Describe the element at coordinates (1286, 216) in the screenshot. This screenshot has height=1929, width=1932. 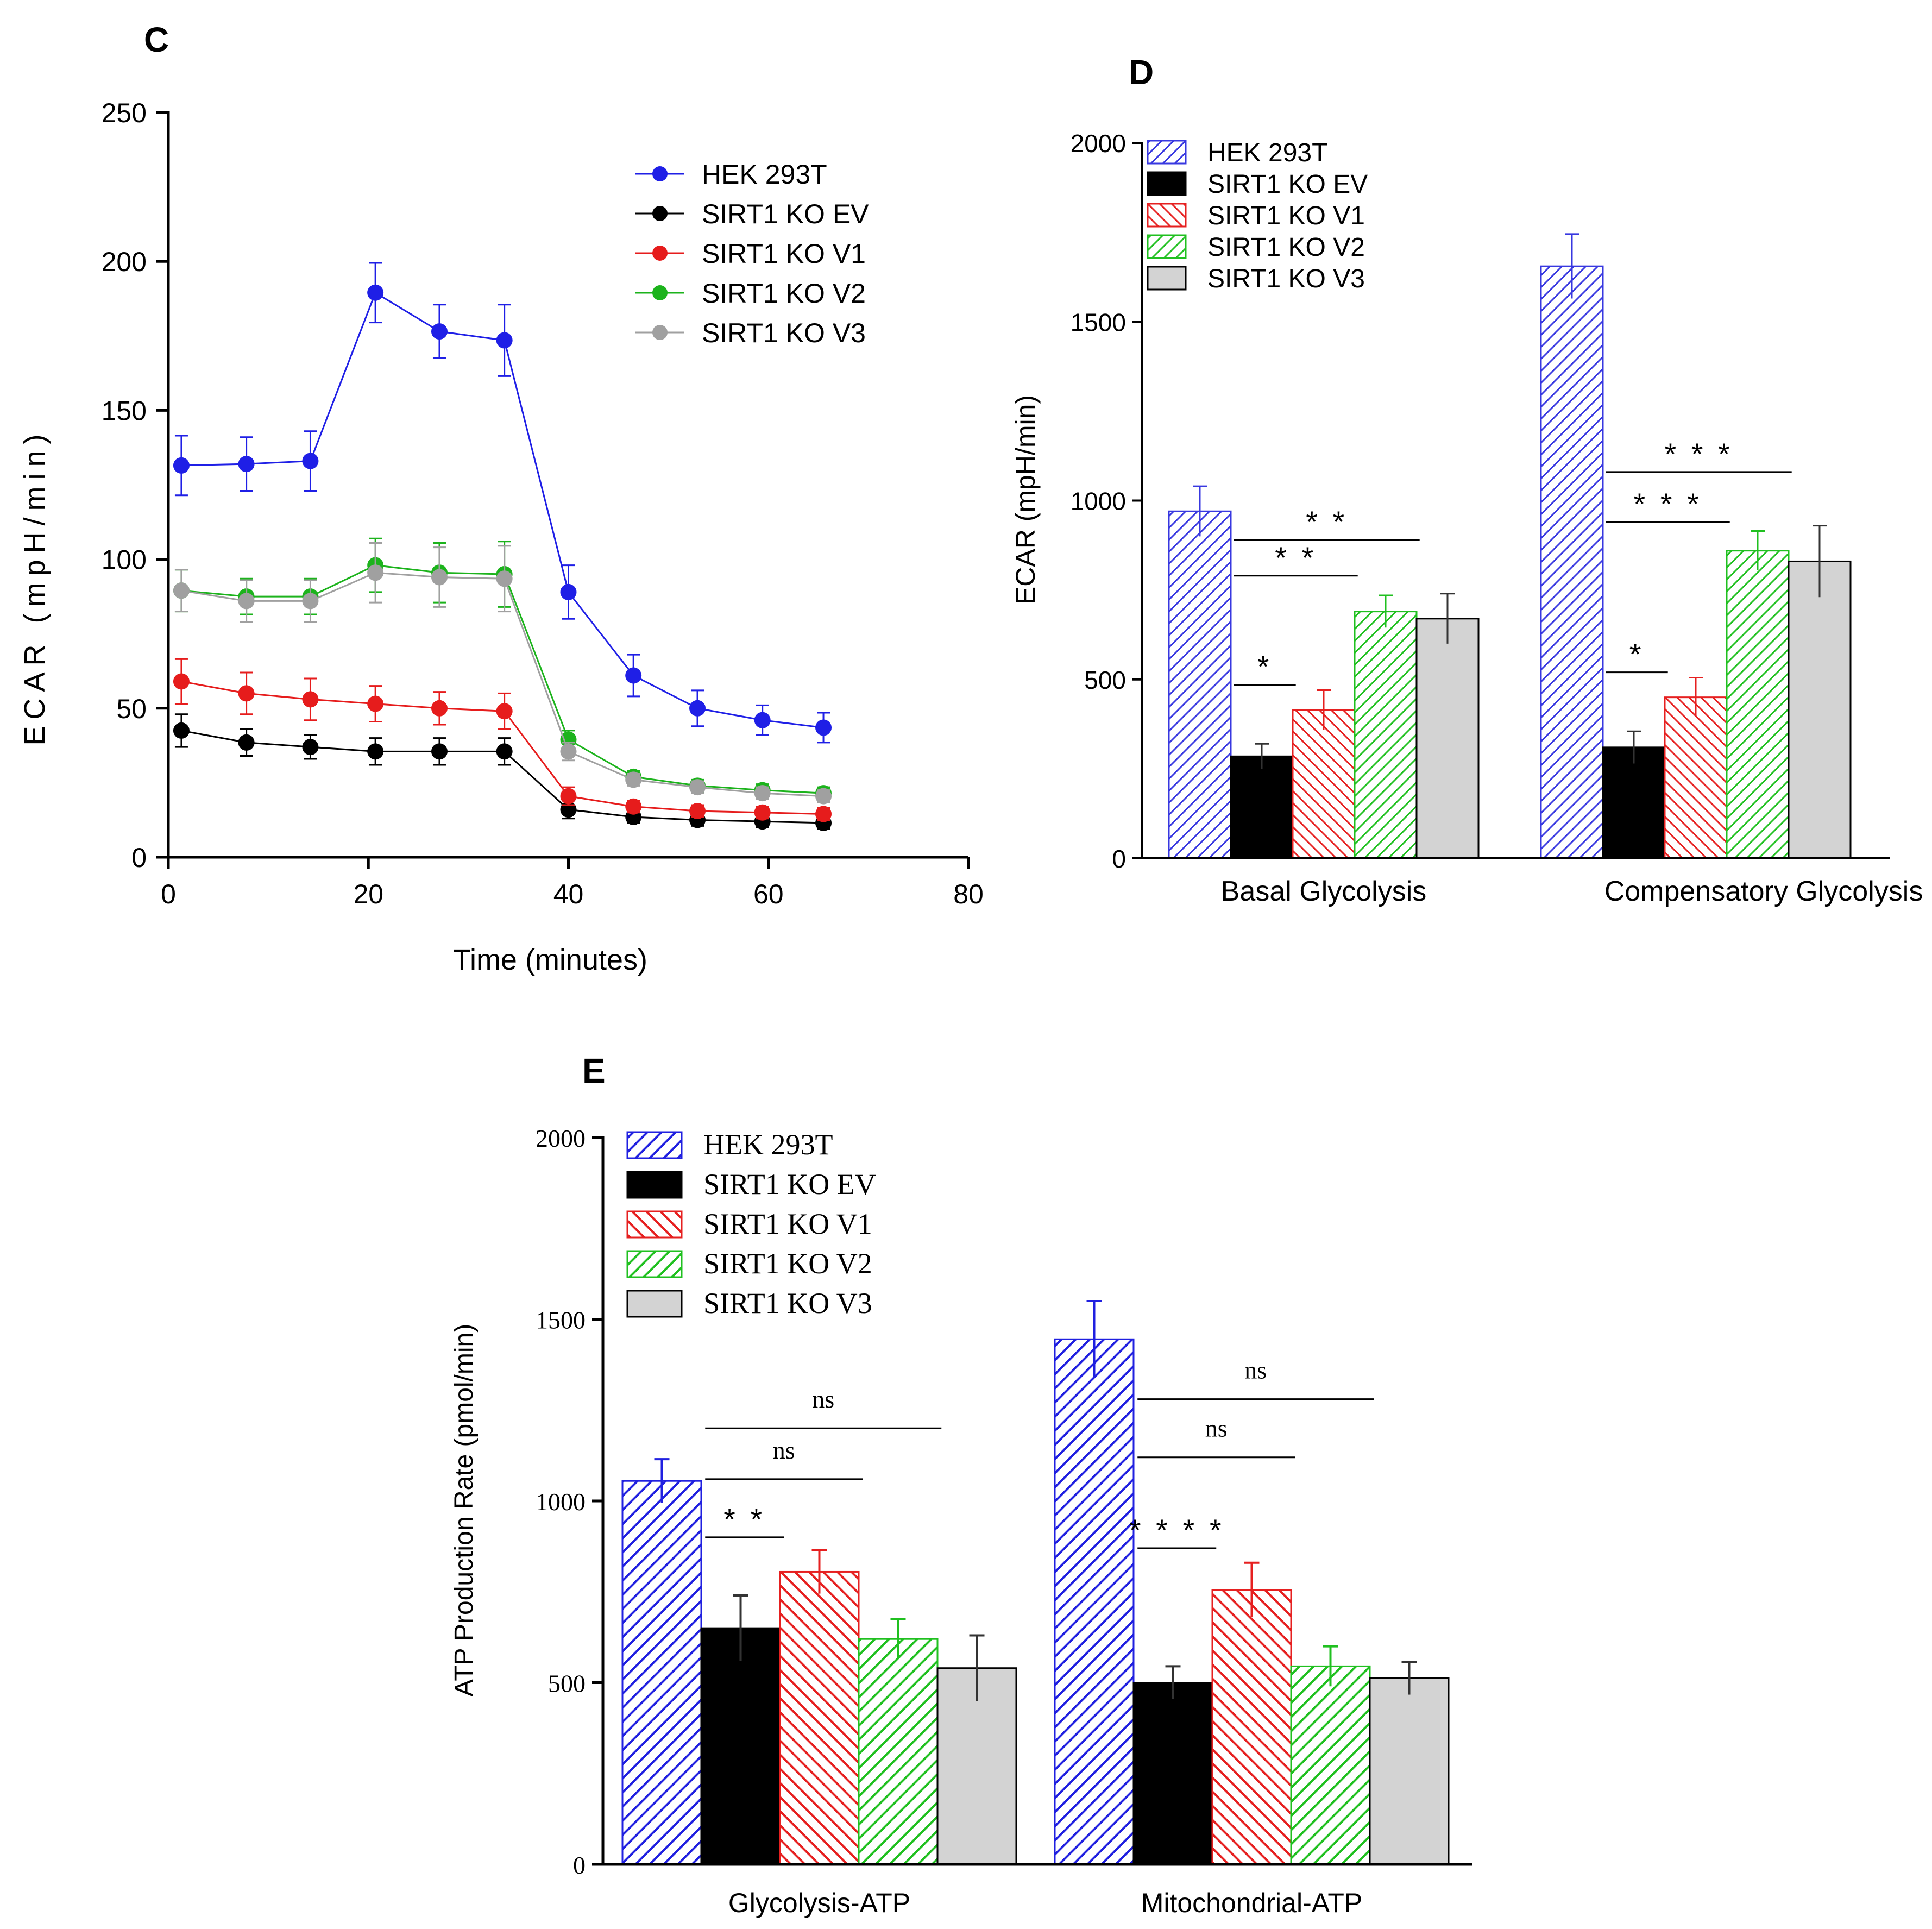
I see `d-legend-label: SIRT1 KO V1` at that location.